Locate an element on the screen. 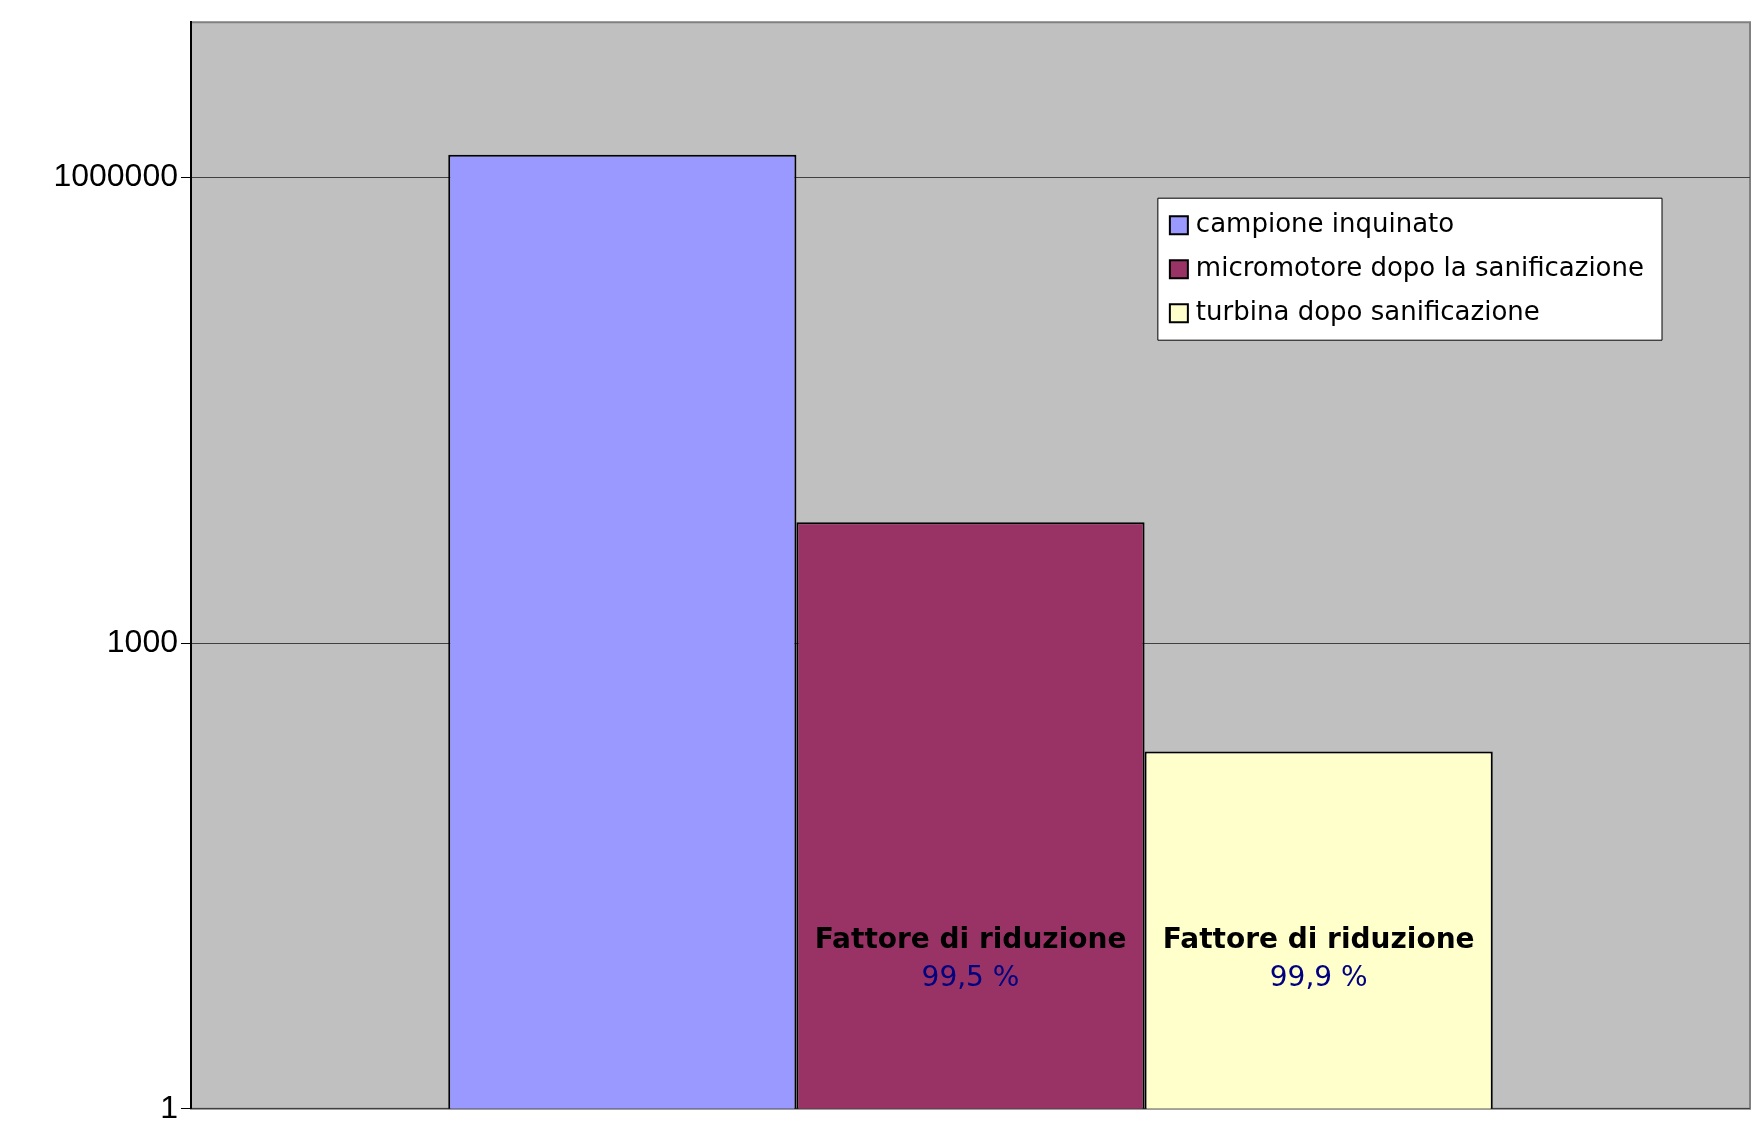  legend-label: micromotore dopo la sanificazione is located at coordinates (1420, 266).